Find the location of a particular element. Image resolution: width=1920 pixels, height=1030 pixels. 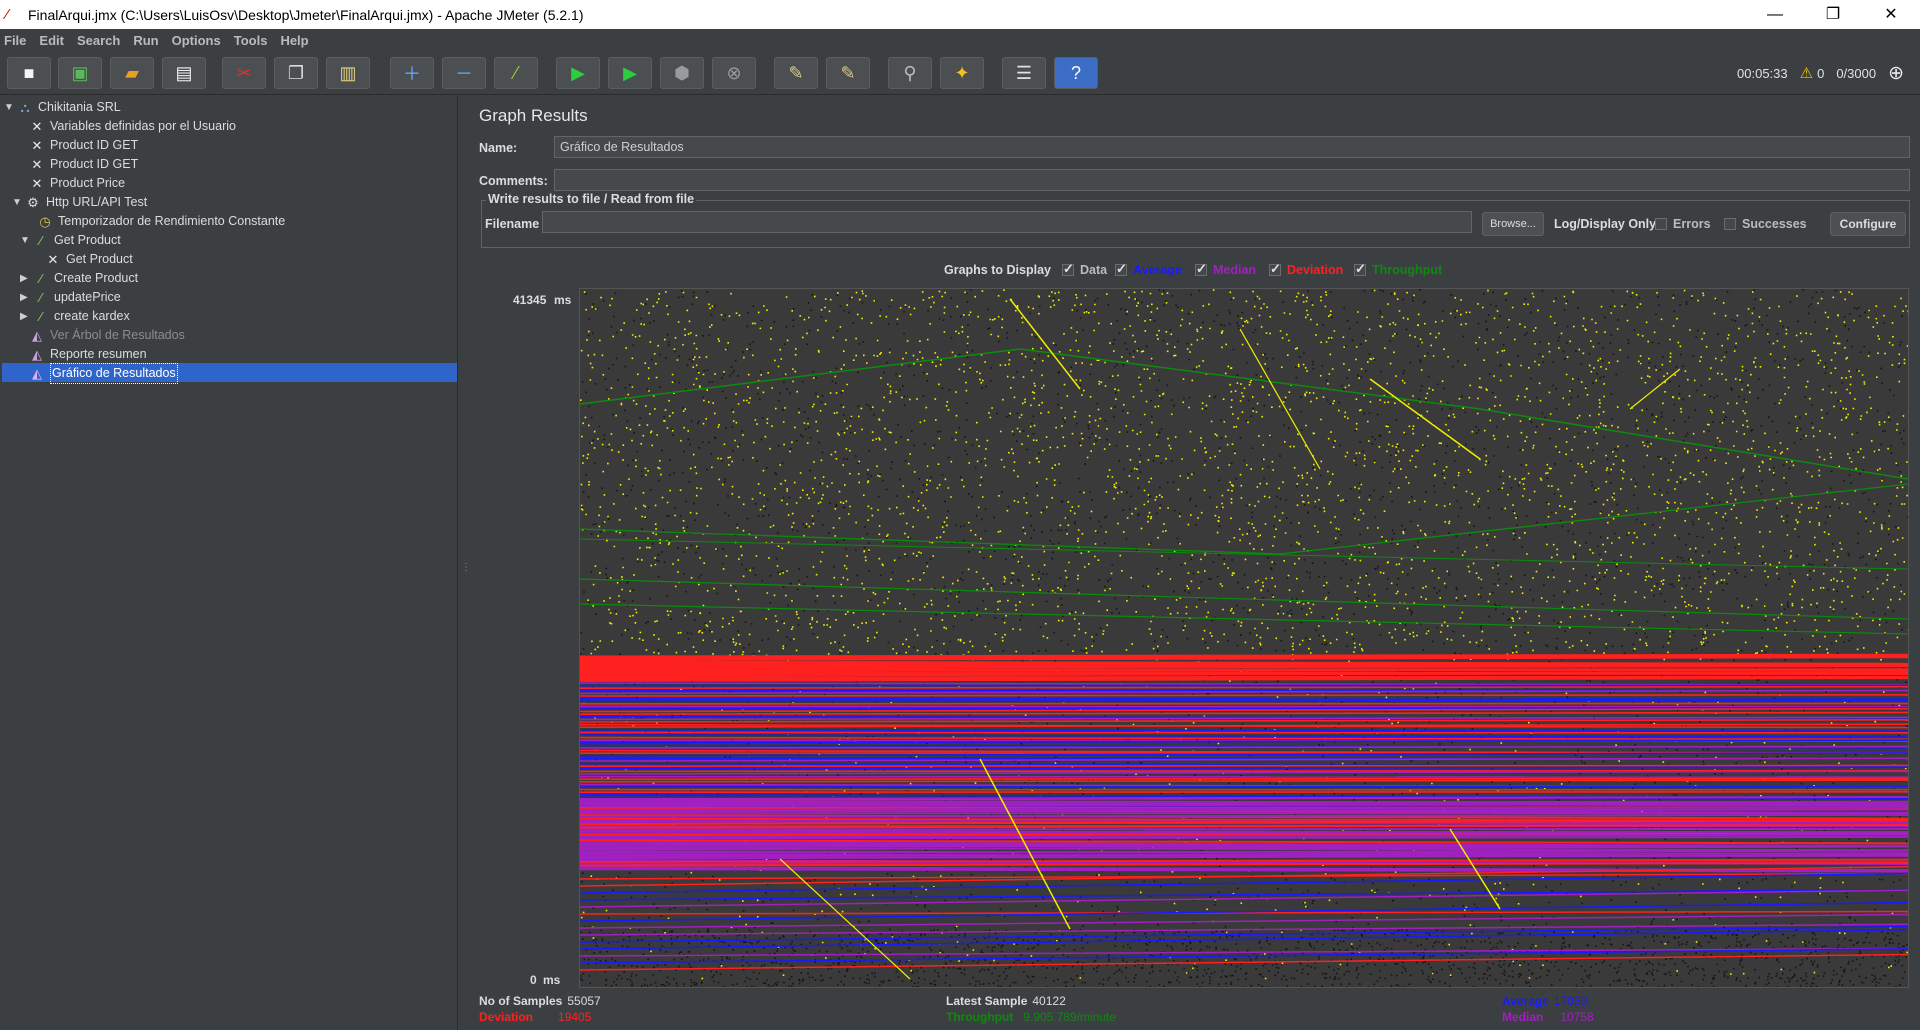

stat-average-value: 17050 is located at coordinates (1570, 1001).